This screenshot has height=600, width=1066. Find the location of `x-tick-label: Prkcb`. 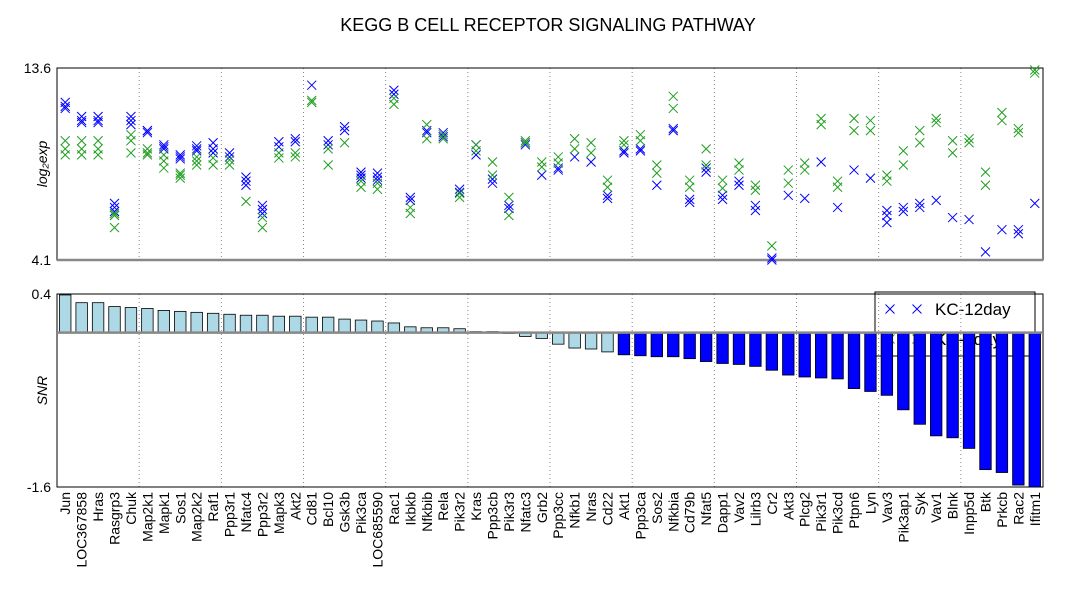

x-tick-label: Prkcb is located at coordinates (1002, 510).